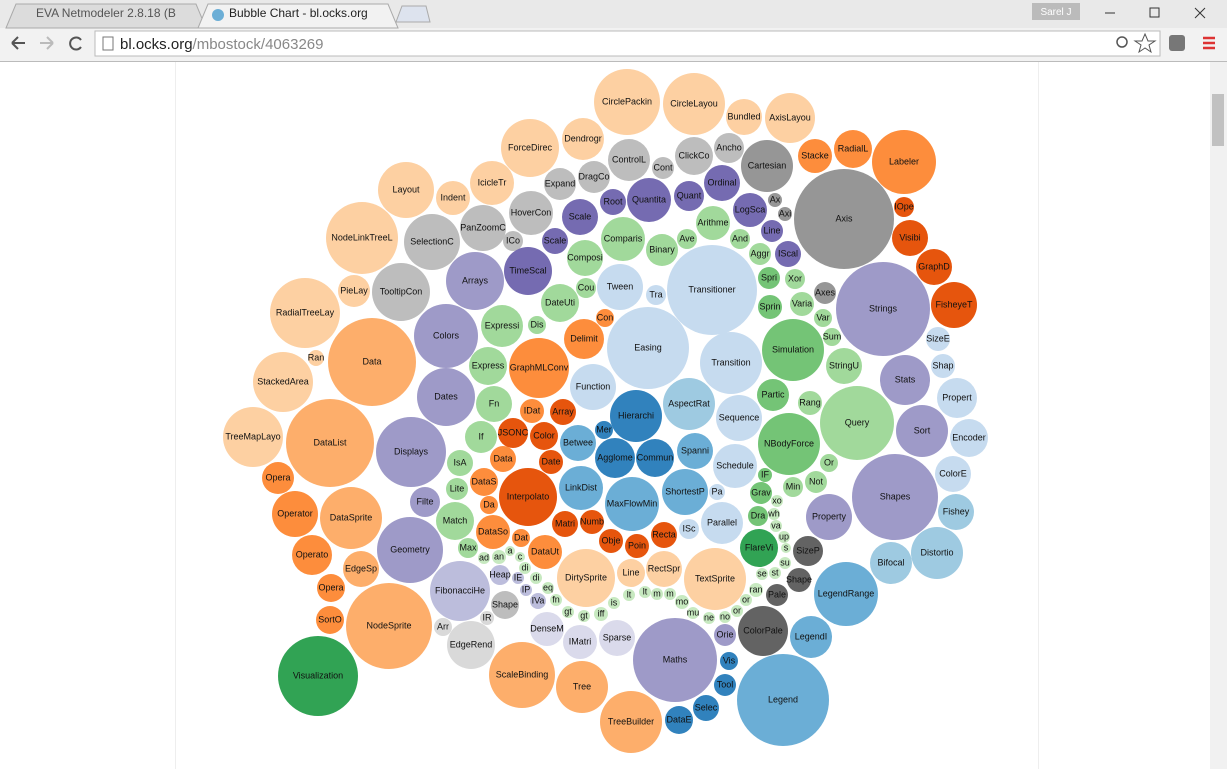 The width and height of the screenshot is (1227, 769). What do you see at coordinates (471, 644) in the screenshot?
I see `bubble-label: EdgeRend` at bounding box center [471, 644].